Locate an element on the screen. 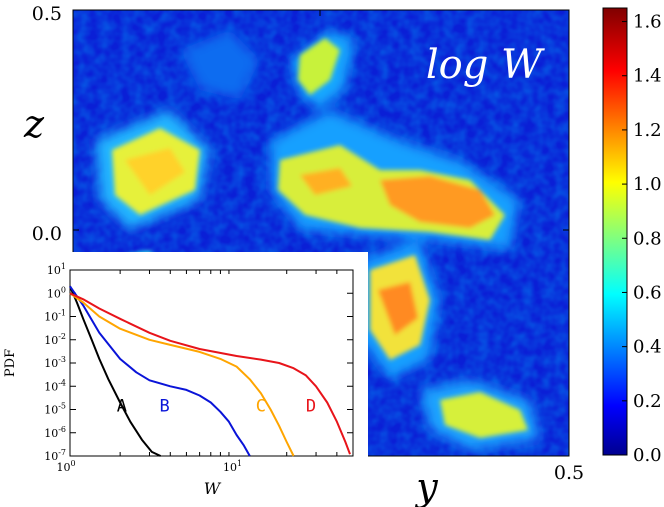 The height and width of the screenshot is (507, 664). pdf-curve-c is located at coordinates (182, 374).